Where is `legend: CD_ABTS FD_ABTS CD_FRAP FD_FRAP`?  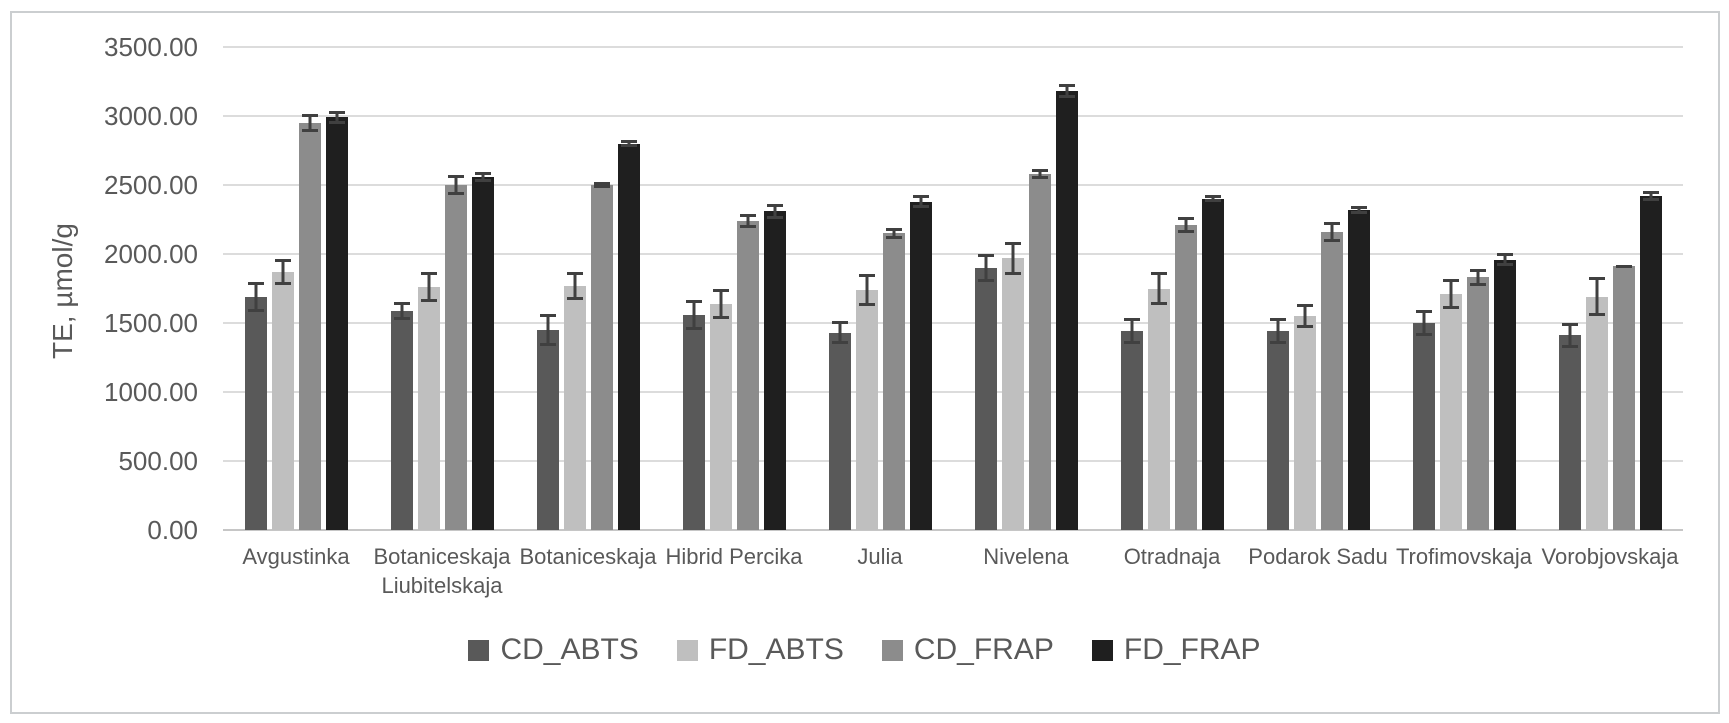
legend: CD_ABTS FD_ABTS CD_FRAP FD_FRAP is located at coordinates (864, 650).